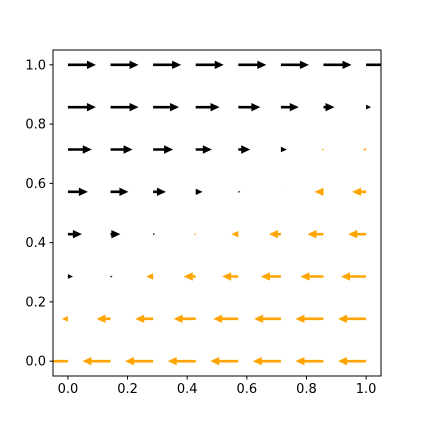 The width and height of the screenshot is (423, 423). Describe the element at coordinates (35, 125) in the screenshot. I see `y-tick-label: 0.8` at that location.